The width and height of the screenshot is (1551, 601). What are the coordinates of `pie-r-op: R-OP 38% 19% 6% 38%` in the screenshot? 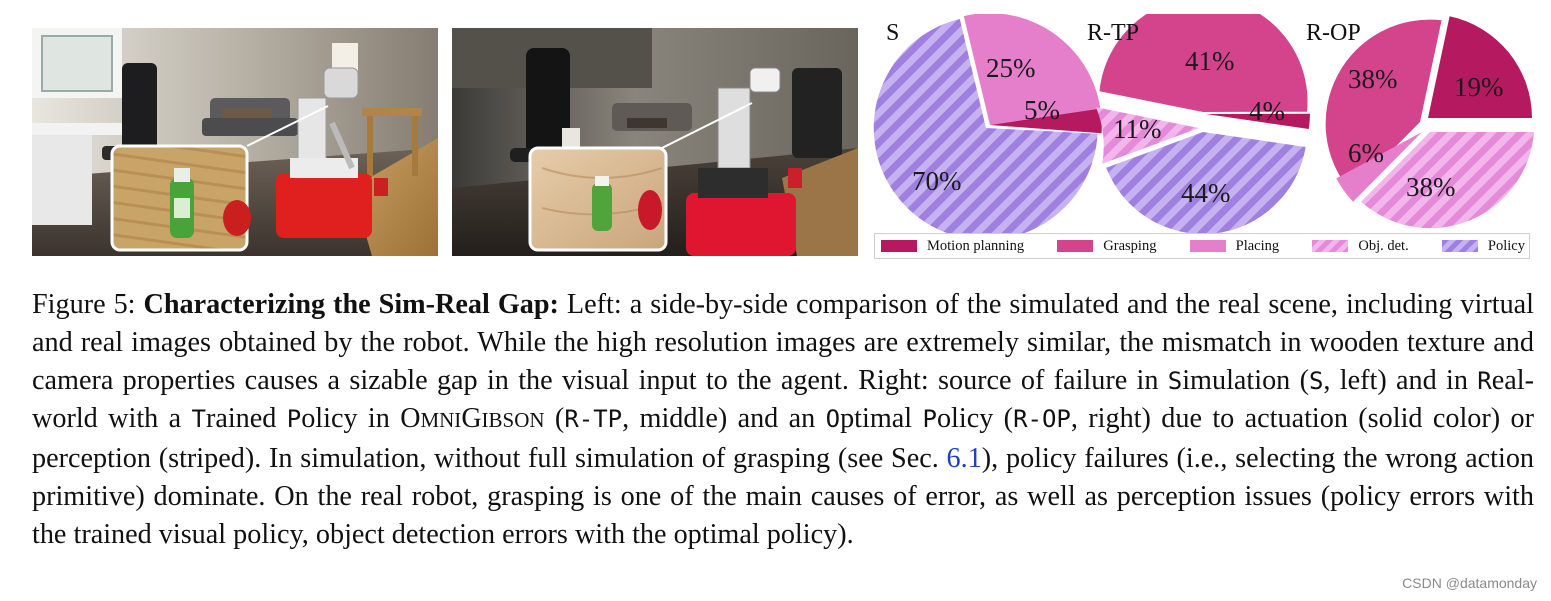 It's located at (1420, 122).